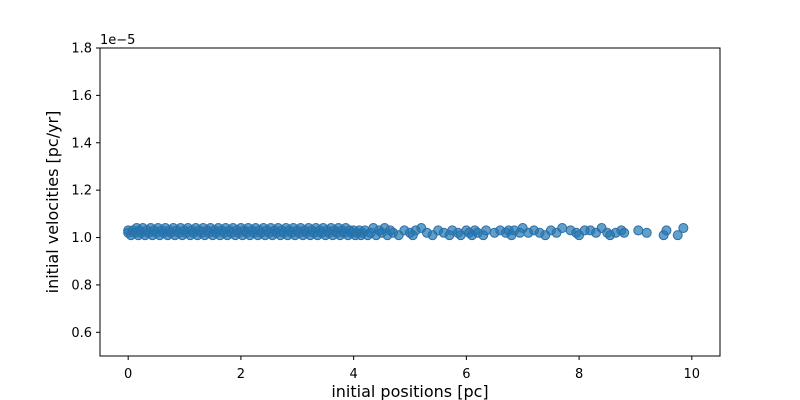 This screenshot has width=800, height=400. What do you see at coordinates (81, 333) in the screenshot?
I see `y-tick-label: 0.6` at bounding box center [81, 333].